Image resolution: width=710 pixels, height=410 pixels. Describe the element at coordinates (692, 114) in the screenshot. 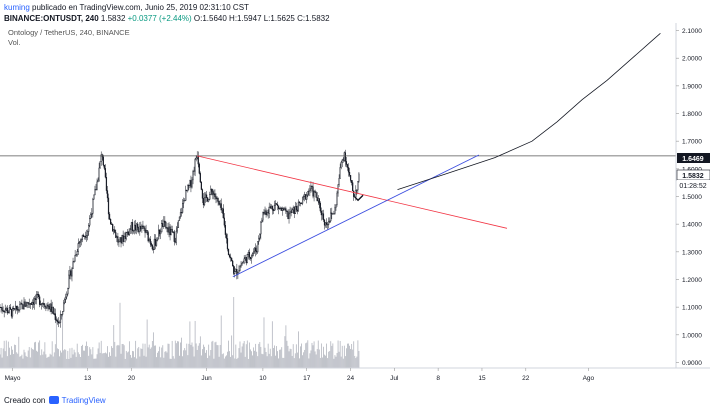

I see `price-tick-label: 1.8000` at that location.